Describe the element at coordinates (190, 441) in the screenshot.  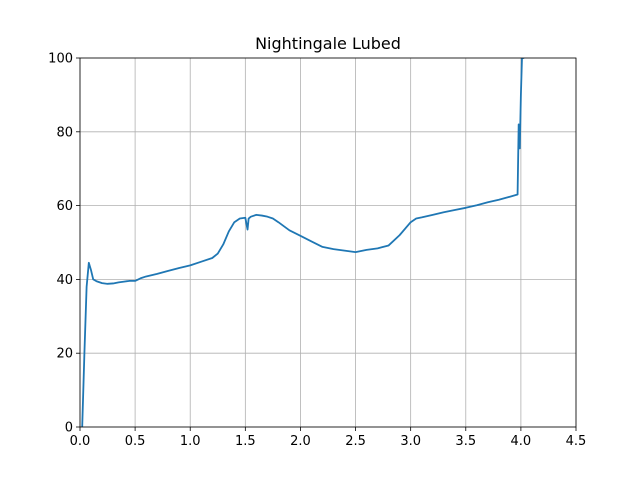
I see `x-tick-label: 1.0` at that location.